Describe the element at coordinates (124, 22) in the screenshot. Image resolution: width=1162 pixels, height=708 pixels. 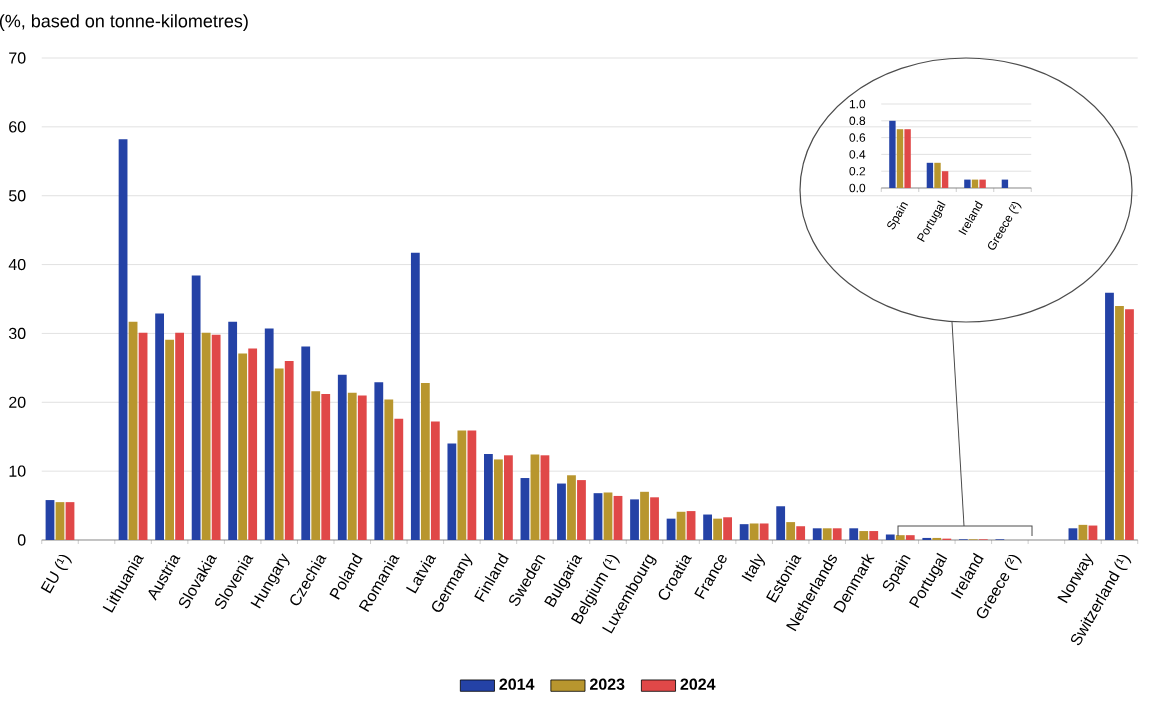
I see `chart-title: (%, based on tonne-kilometres)` at that location.